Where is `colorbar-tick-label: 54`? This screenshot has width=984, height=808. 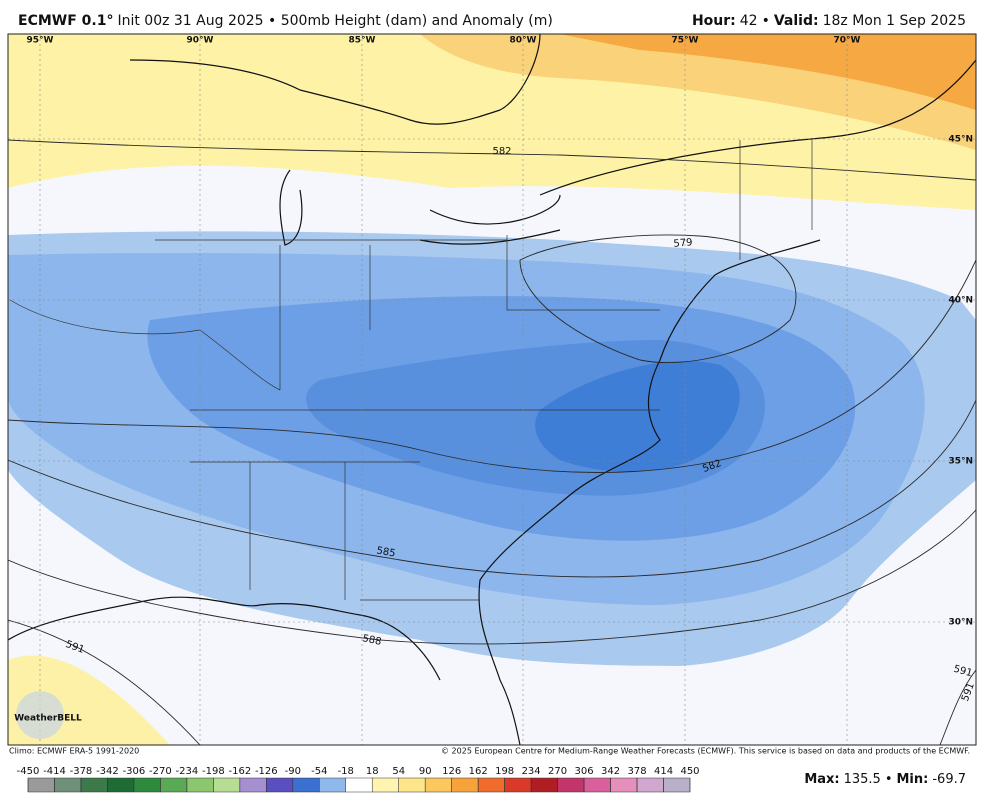 colorbar-tick-label: 54 is located at coordinates (398, 771).